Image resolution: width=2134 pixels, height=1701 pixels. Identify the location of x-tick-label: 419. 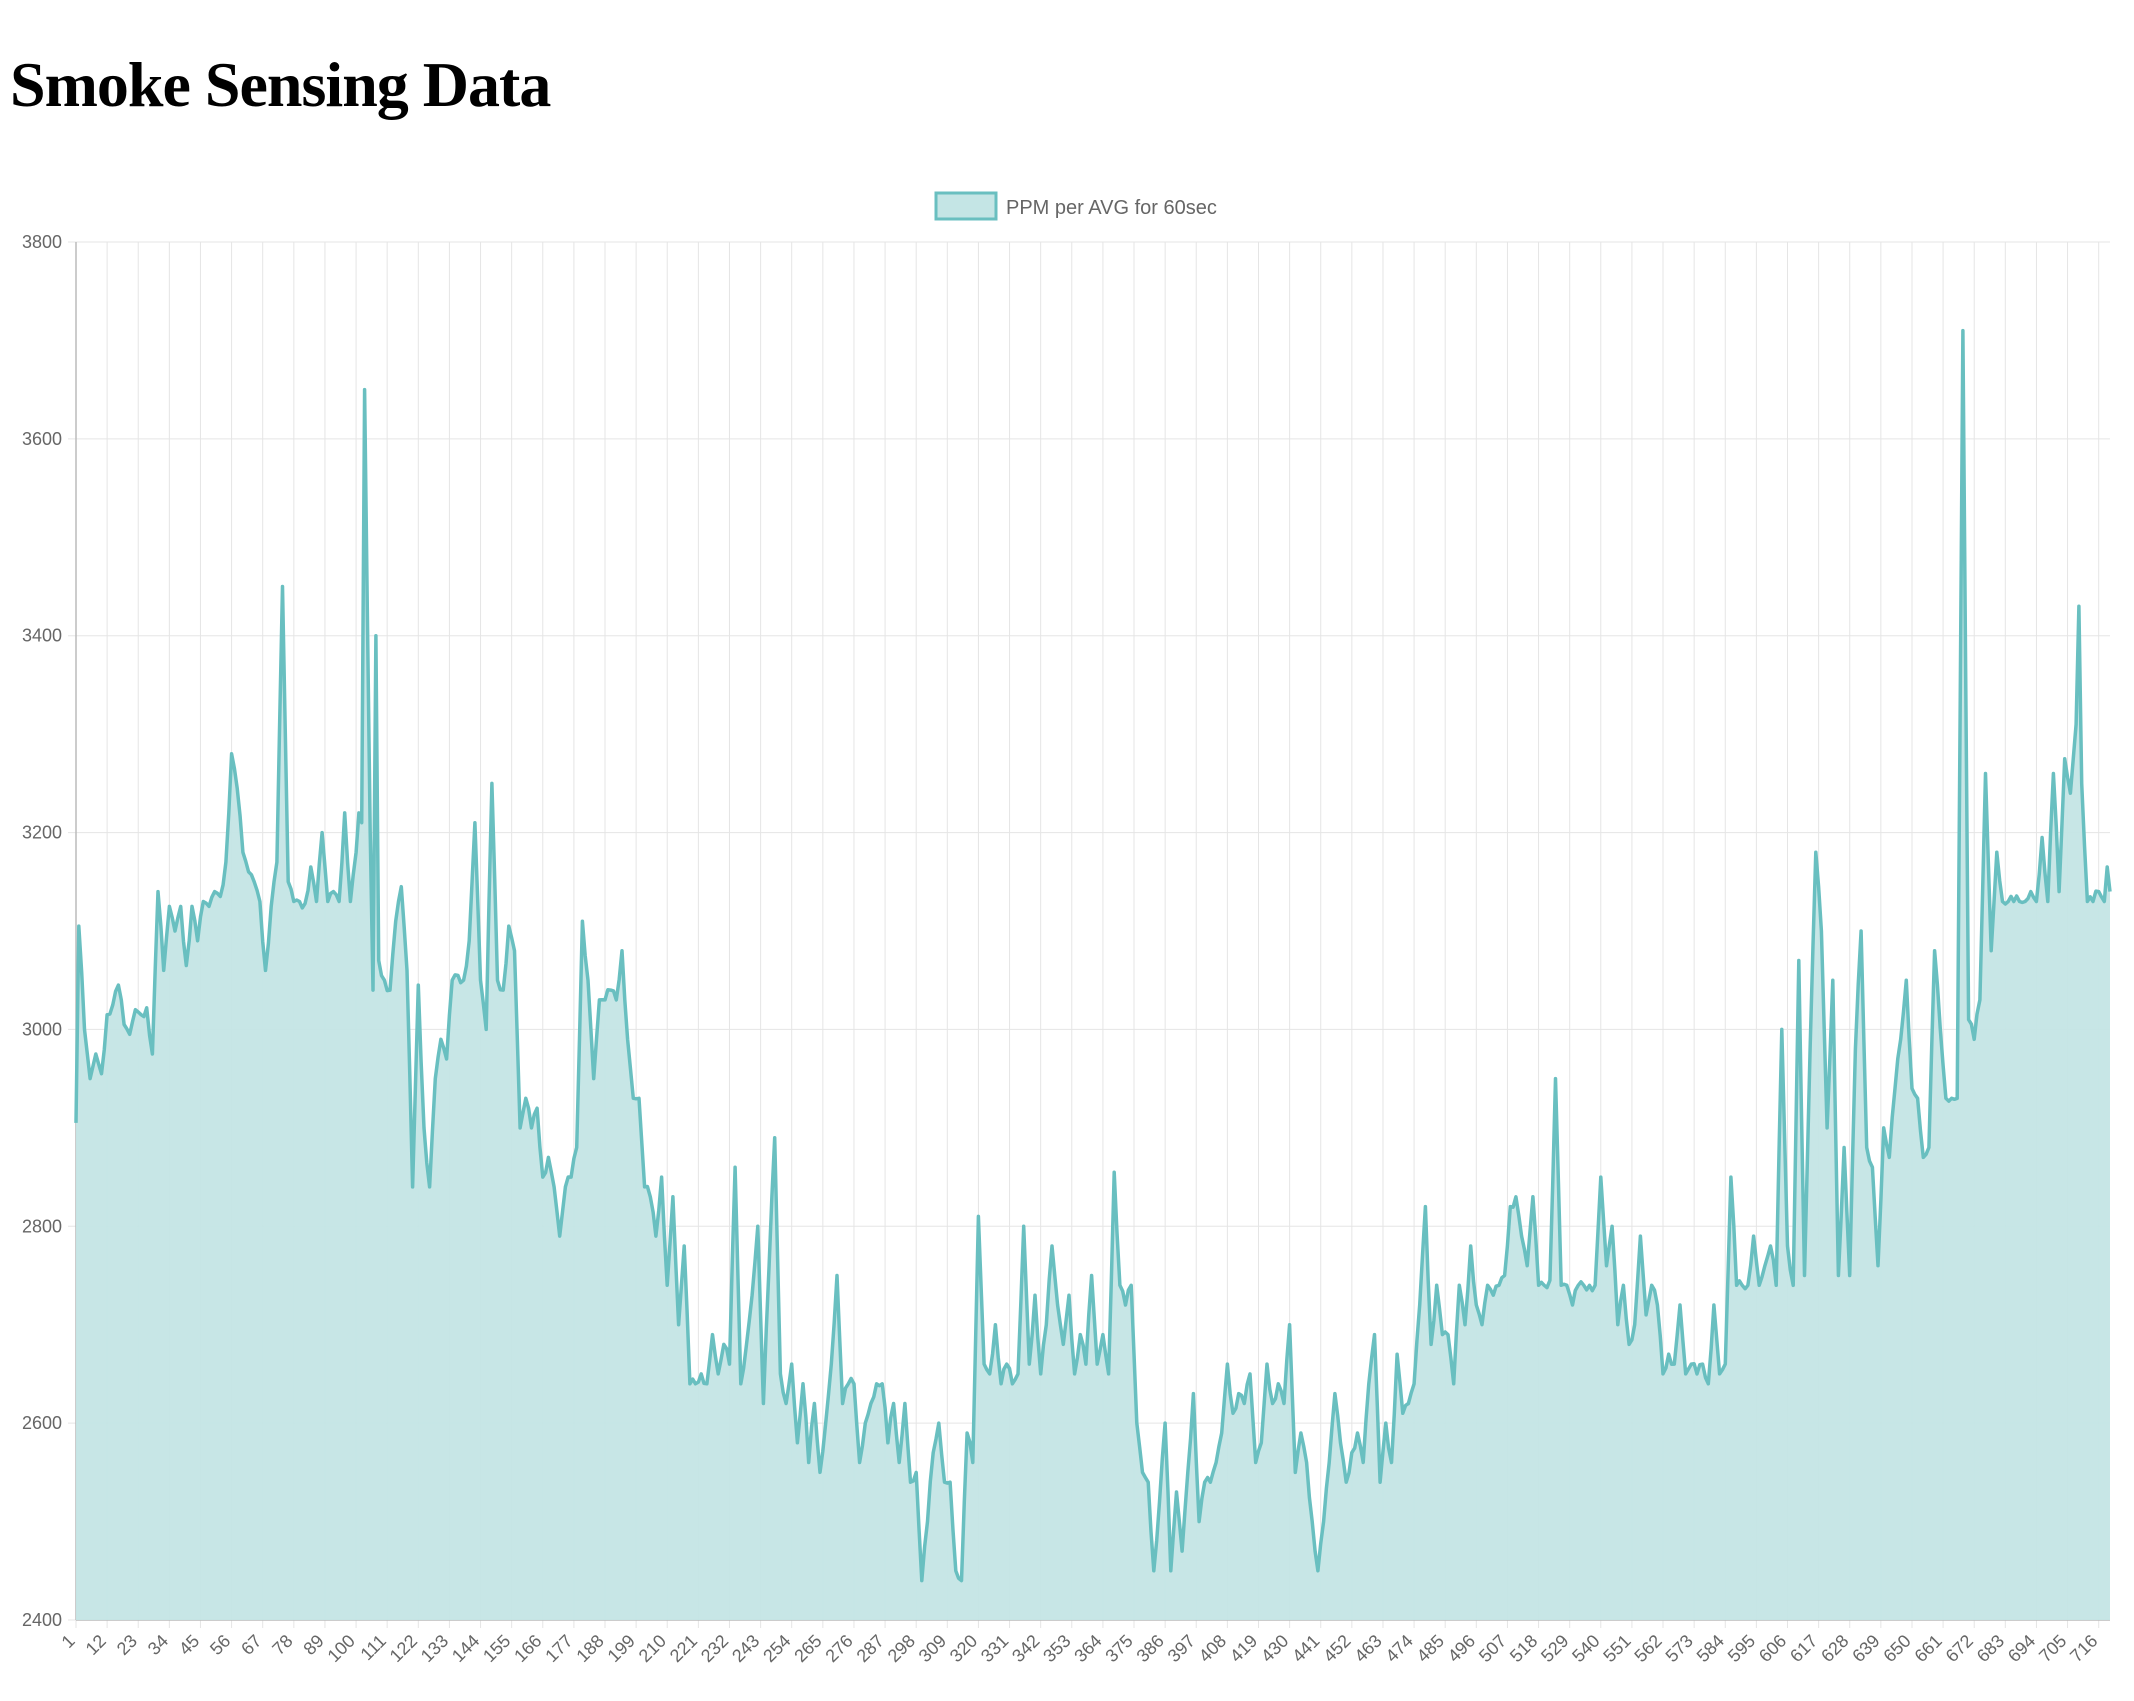
(1243, 1648).